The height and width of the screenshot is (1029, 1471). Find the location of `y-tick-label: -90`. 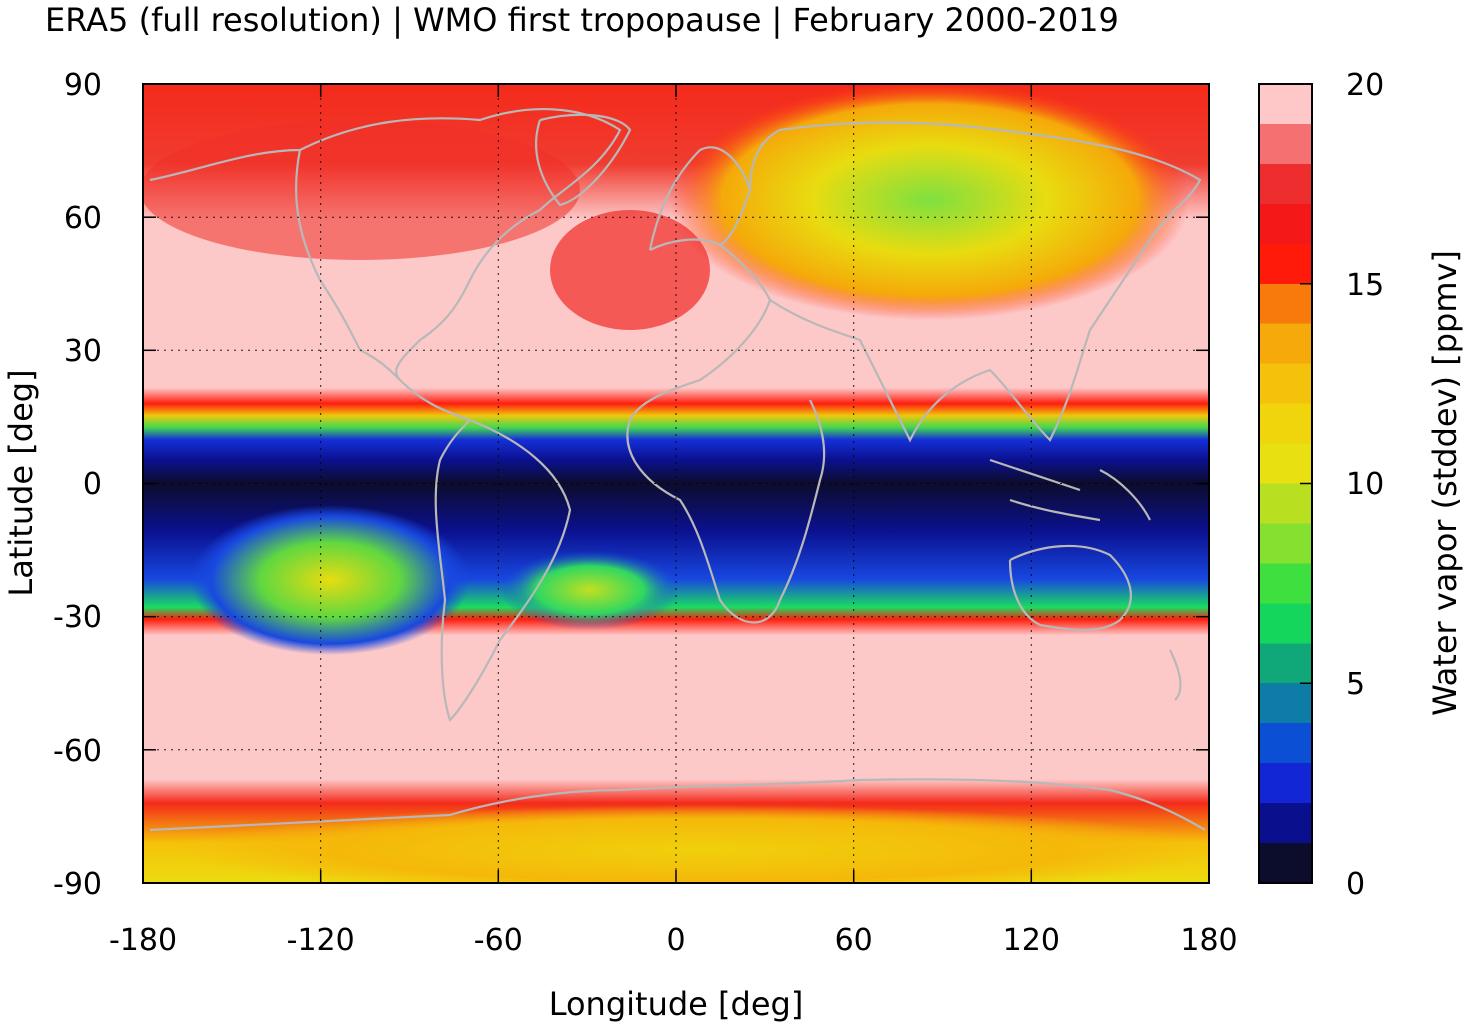

y-tick-label: -90 is located at coordinates (77, 884).